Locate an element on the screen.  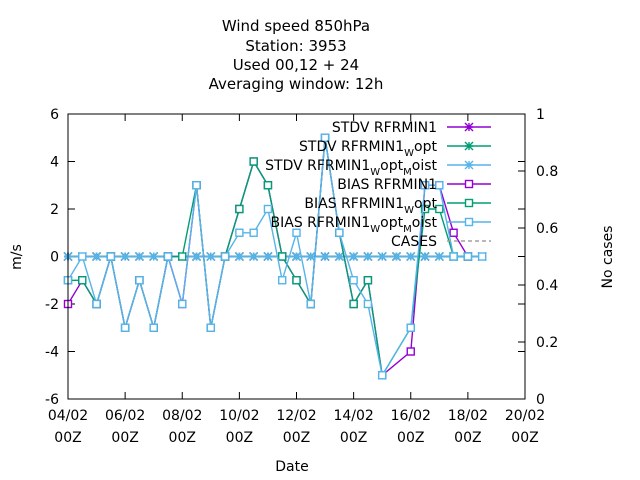
x-axis-label: Date is located at coordinates (291, 467).